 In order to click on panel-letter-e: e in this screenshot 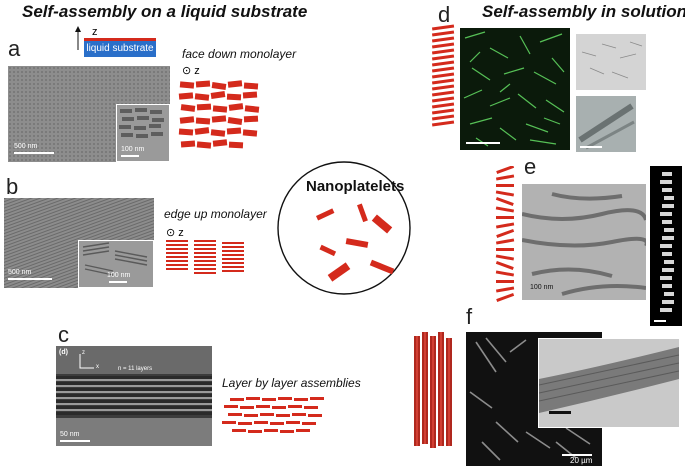, I will do `click(530, 166)`.